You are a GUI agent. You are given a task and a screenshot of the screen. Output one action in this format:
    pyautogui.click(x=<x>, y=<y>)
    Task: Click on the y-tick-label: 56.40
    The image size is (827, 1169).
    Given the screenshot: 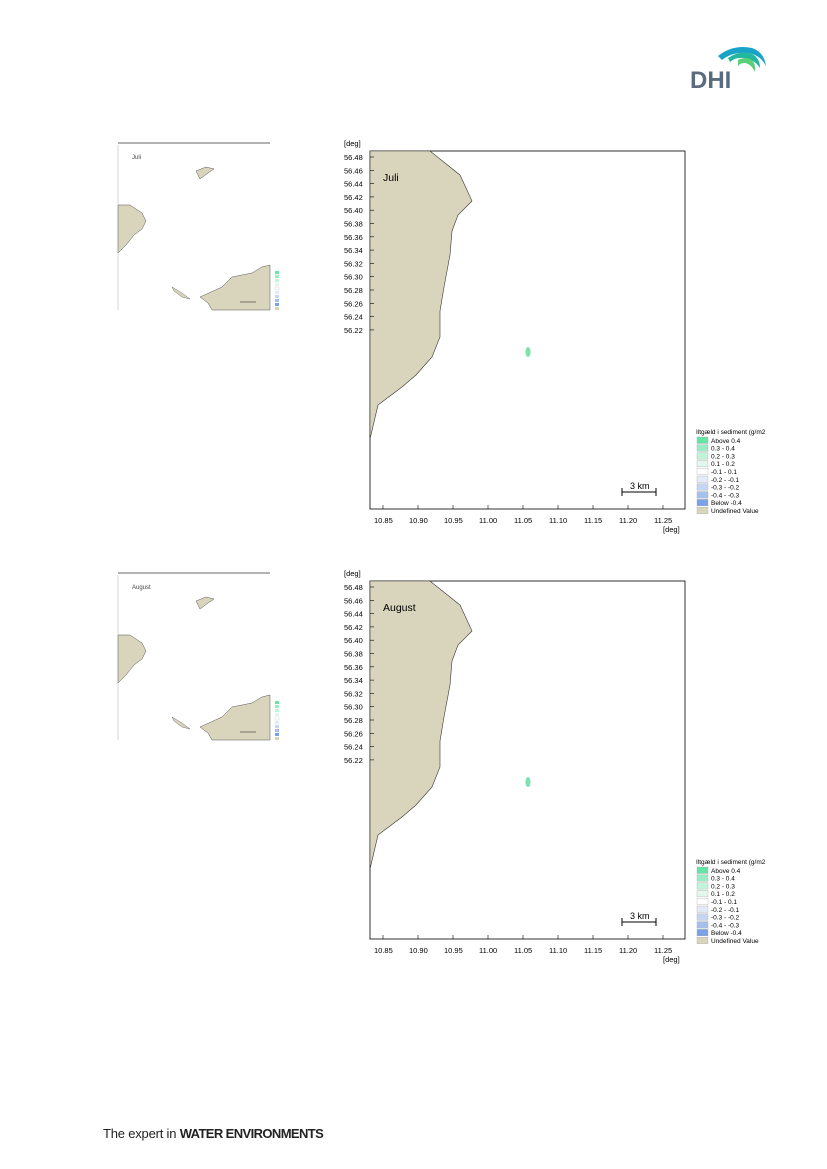 What is the action you would take?
    pyautogui.click(x=353, y=210)
    